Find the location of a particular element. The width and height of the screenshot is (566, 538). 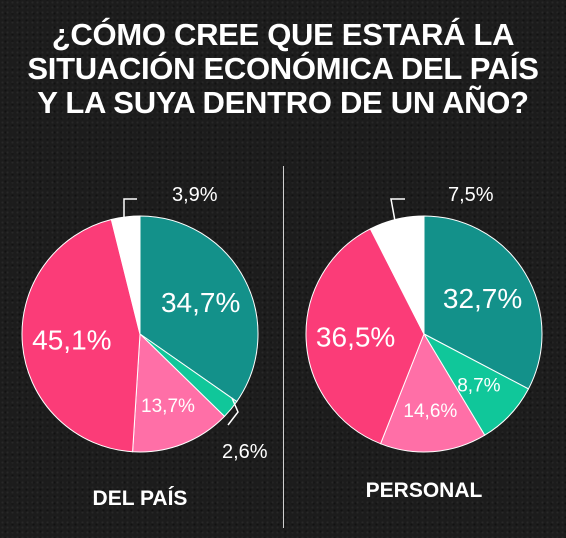

personal-pie-title: PERSONAL is located at coordinates (424, 490).